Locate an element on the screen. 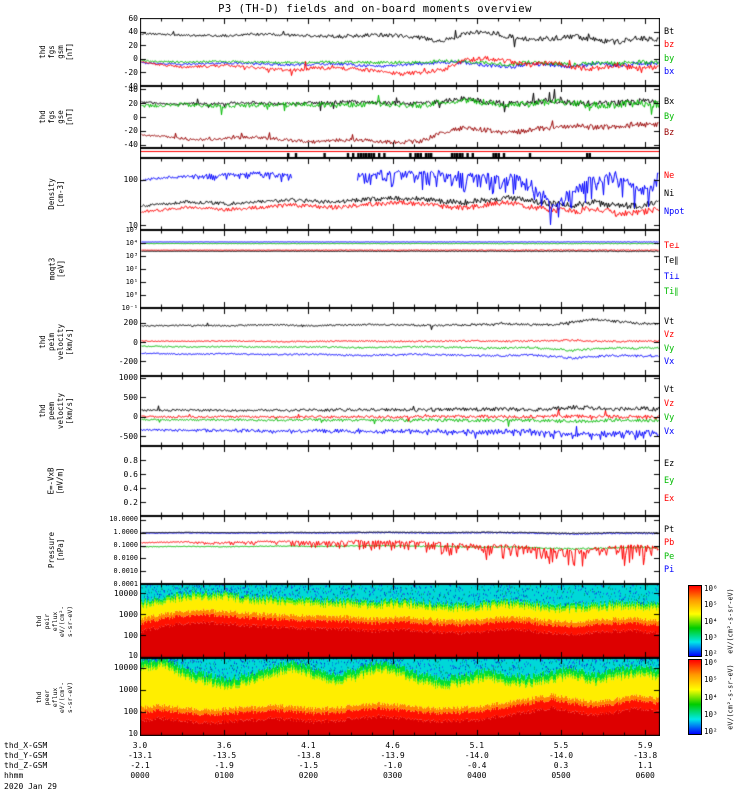 The height and width of the screenshot is (800, 750). panel-peem_velocity-canvas is located at coordinates (400, 411).